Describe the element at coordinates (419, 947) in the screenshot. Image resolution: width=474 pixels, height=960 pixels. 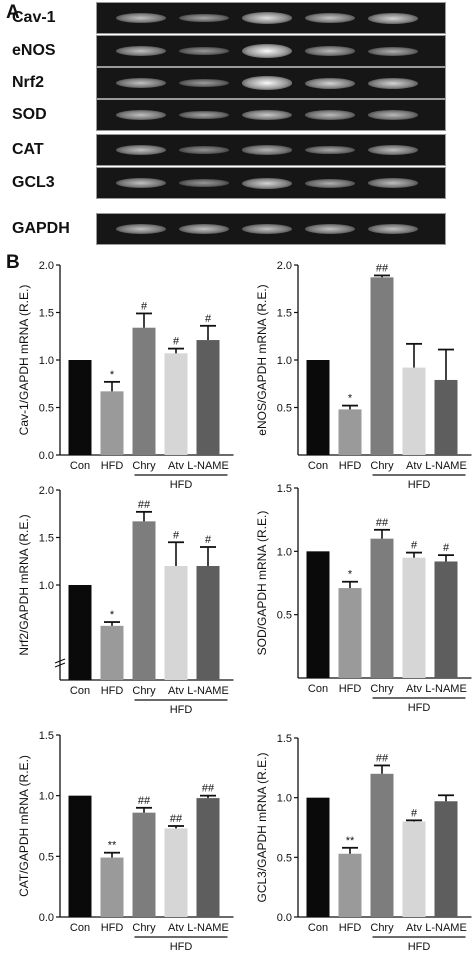
I see `group-label: HFD` at that location.